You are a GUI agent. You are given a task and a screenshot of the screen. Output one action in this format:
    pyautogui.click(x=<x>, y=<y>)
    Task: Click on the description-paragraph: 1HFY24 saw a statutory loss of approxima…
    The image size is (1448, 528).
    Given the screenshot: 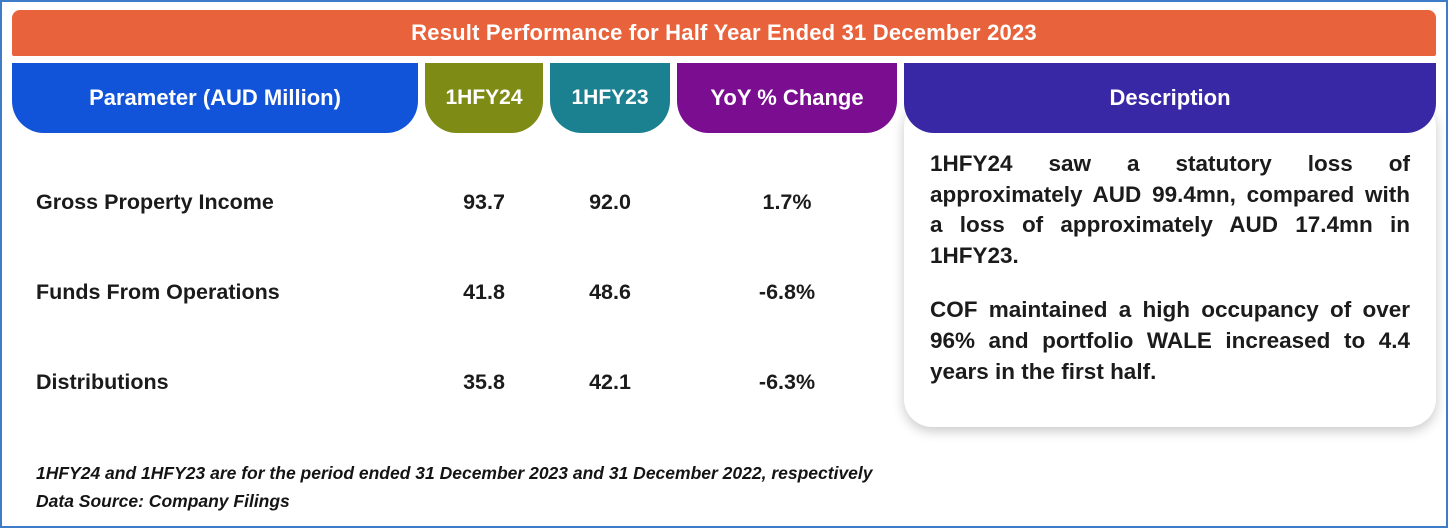 What is the action you would take?
    pyautogui.click(x=1170, y=209)
    